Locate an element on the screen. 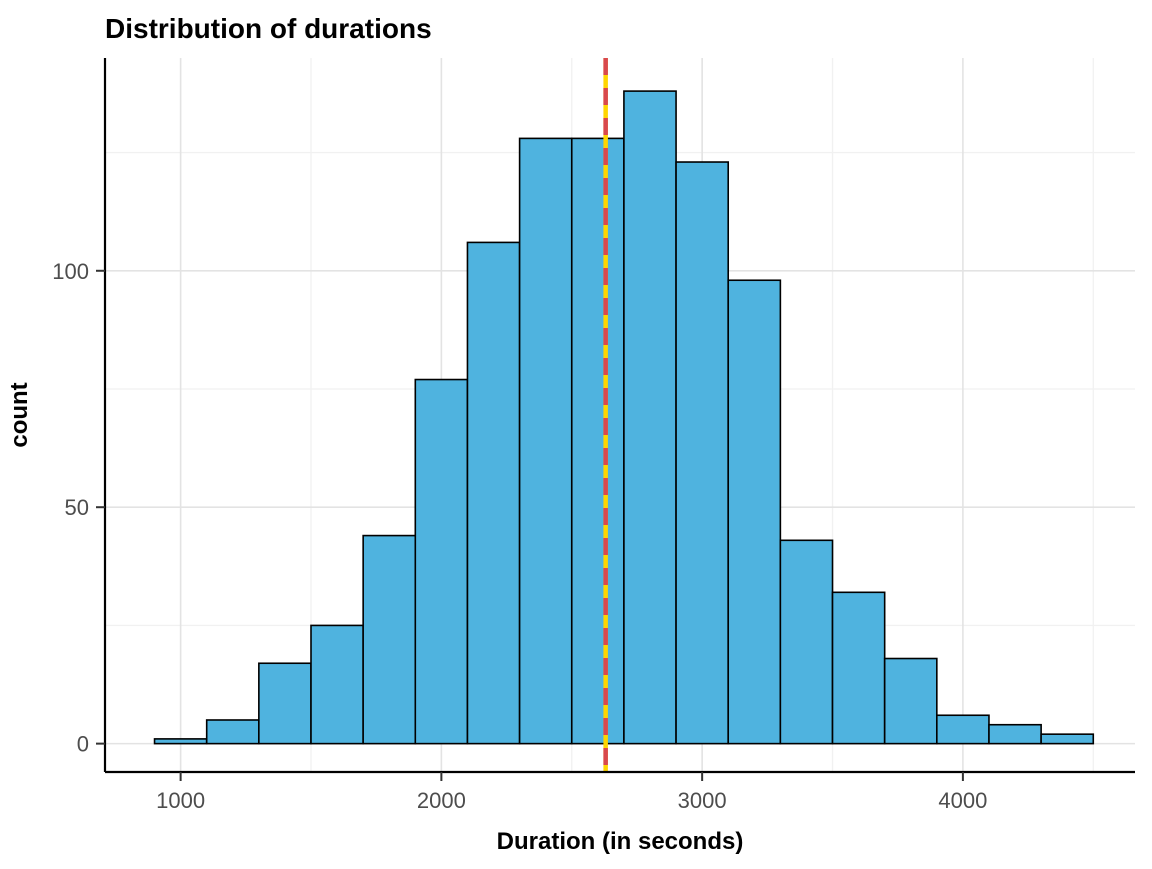 The height and width of the screenshot is (869, 1152). y-tick-label: 0 is located at coordinates (83, 744).